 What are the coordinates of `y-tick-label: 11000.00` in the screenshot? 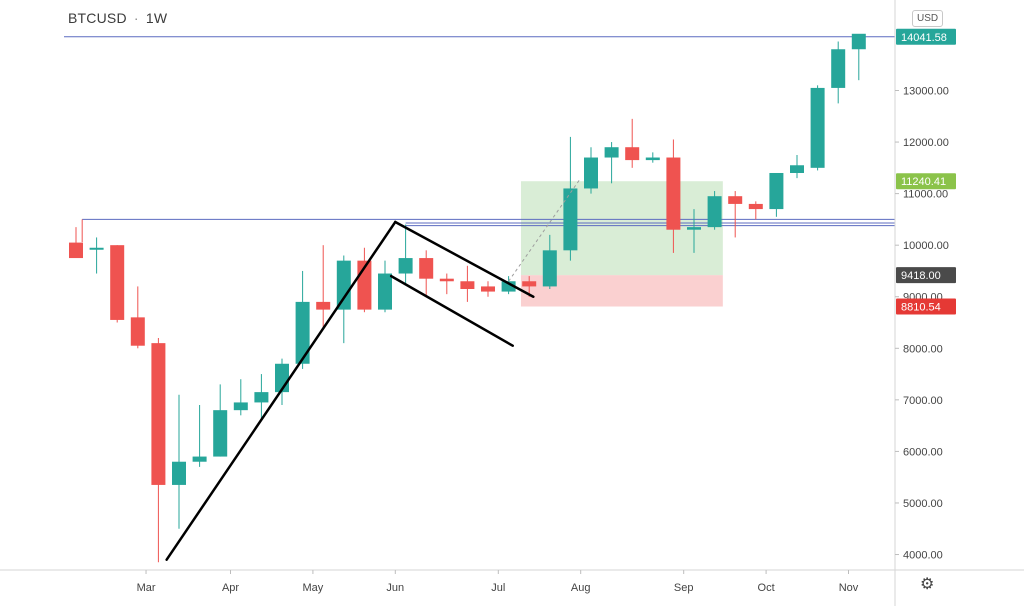 It's located at (925, 195).